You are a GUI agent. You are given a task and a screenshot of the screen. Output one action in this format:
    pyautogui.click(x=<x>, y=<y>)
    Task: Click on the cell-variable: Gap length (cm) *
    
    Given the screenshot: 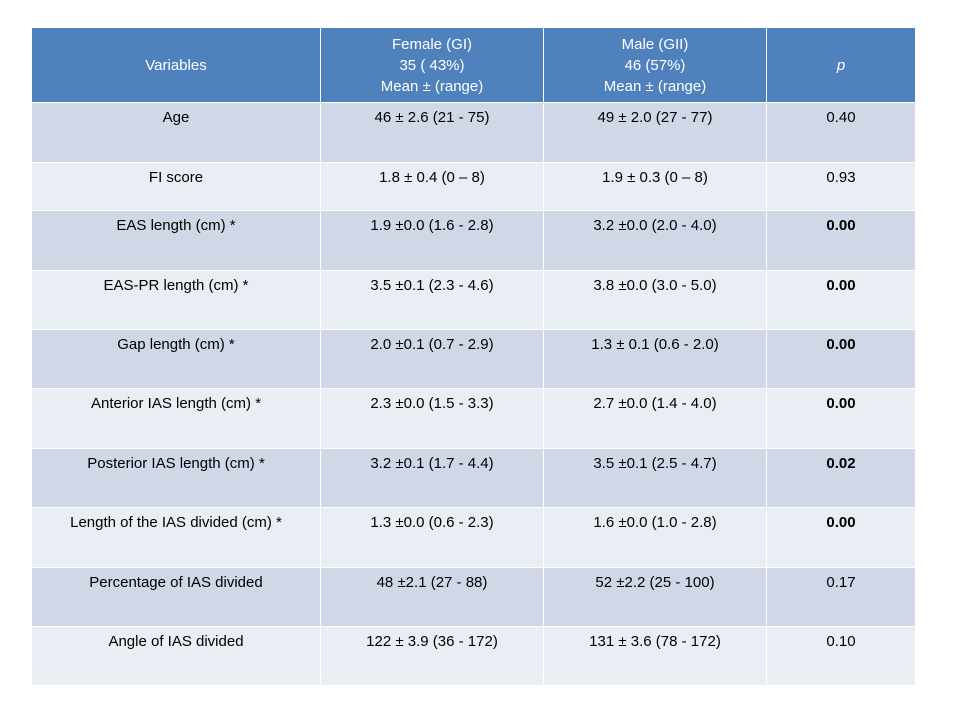 What is the action you would take?
    pyautogui.click(x=176, y=359)
    